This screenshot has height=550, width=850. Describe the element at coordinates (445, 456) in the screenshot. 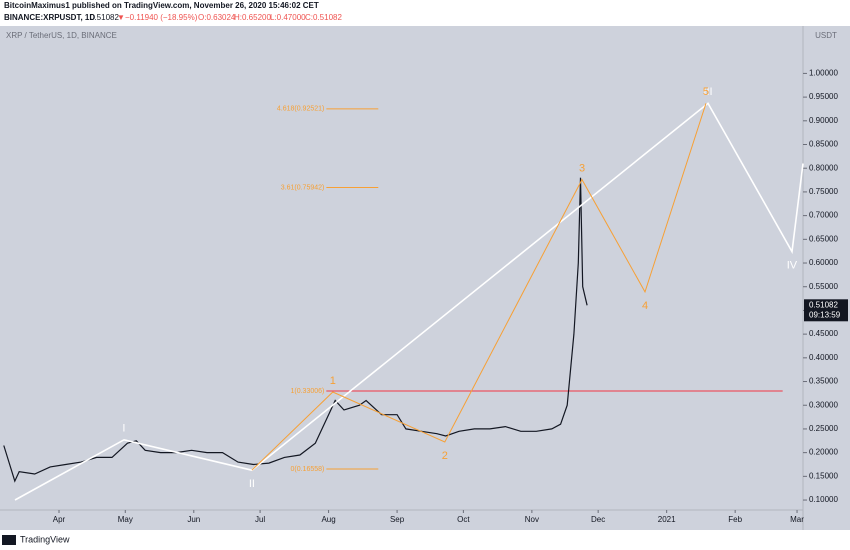

I see `wave-label: 2` at that location.